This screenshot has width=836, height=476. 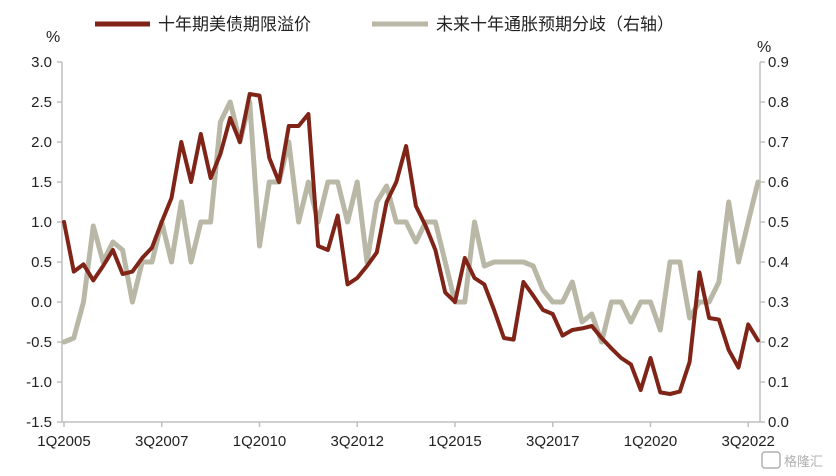 I want to click on left-tick-label: 3.0, so click(x=41, y=62).